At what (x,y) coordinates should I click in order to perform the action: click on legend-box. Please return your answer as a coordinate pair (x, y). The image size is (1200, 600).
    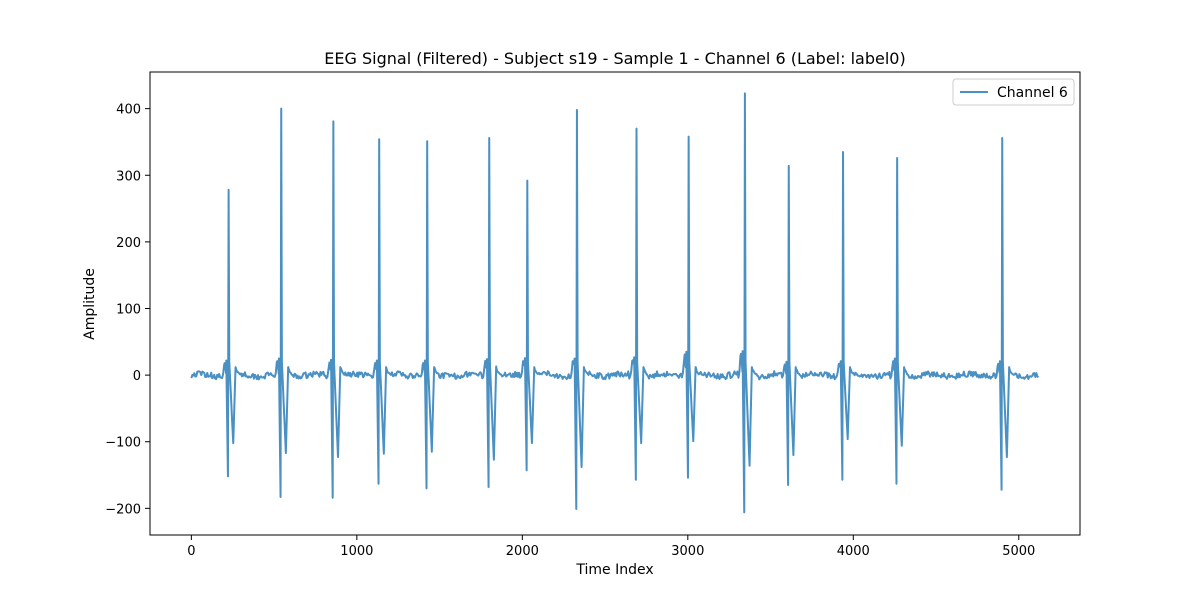
    Looking at the image, I should click on (1013, 92).